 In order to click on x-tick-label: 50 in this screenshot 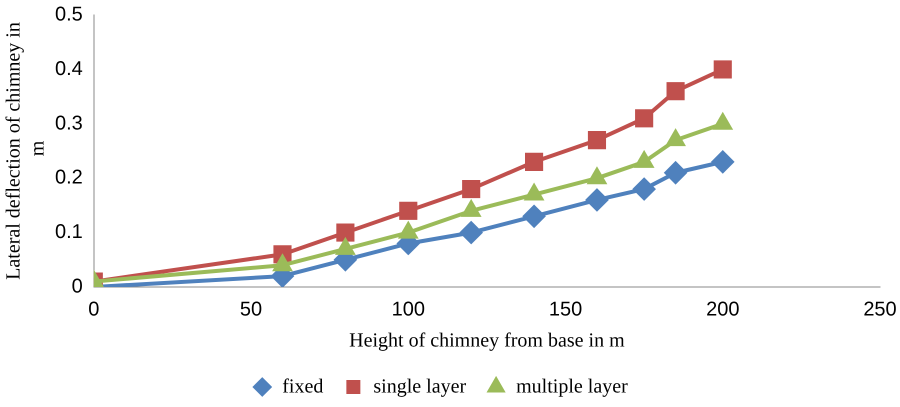, I will do `click(251, 309)`.